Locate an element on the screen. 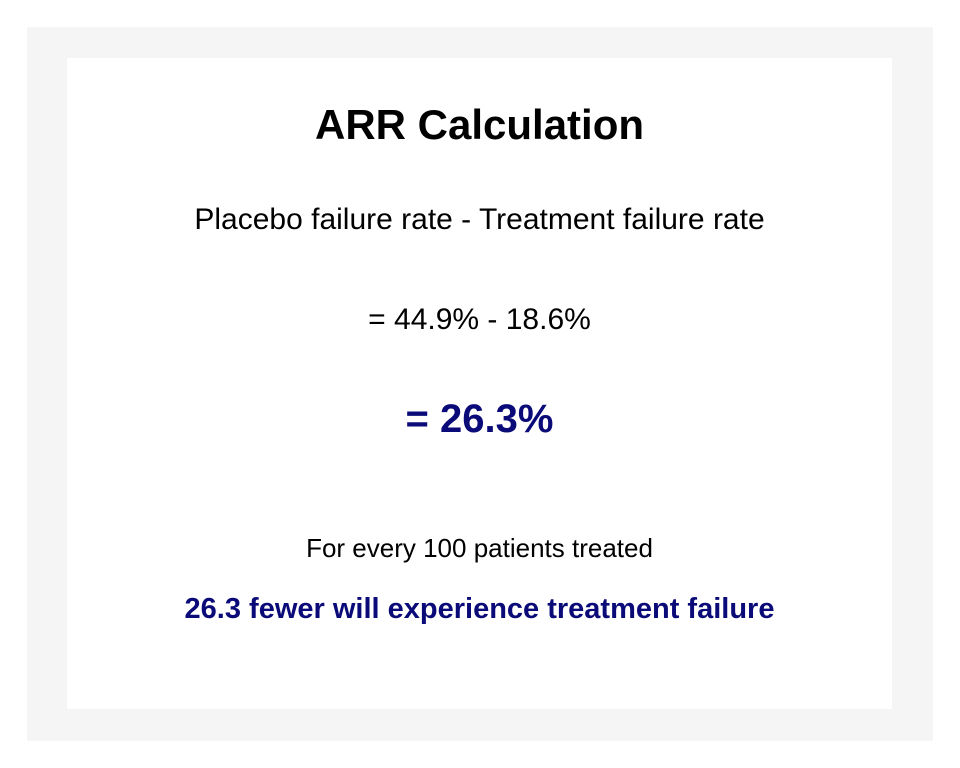 The width and height of the screenshot is (960, 768). arr-result: = 26.3% is located at coordinates (479, 419).